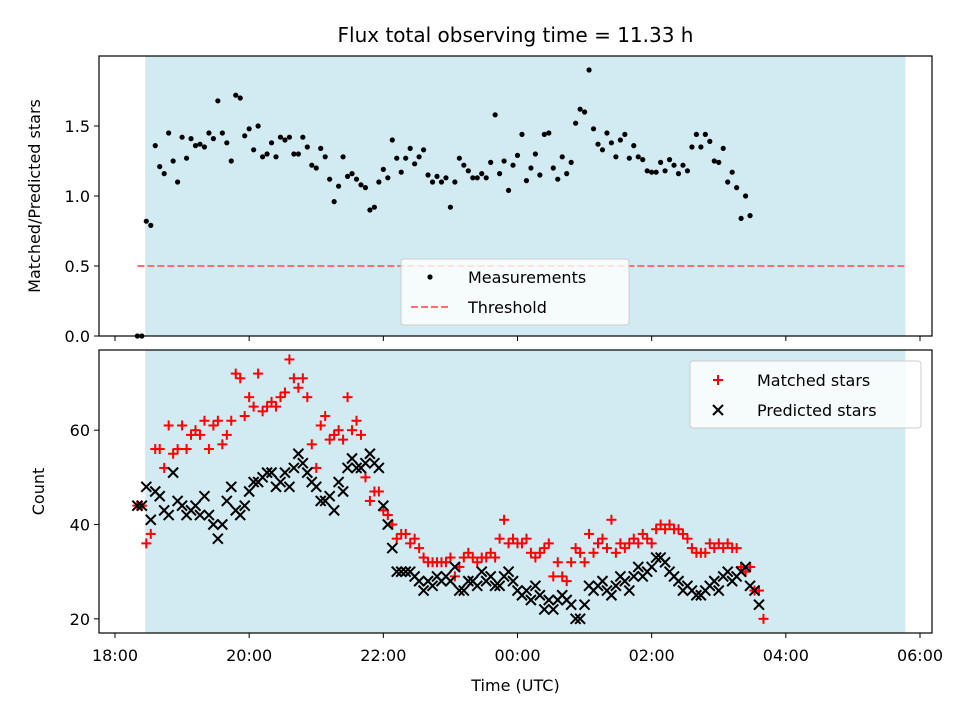 This screenshot has width=960, height=720. What do you see at coordinates (718, 380) in the screenshot?
I see `legend-matched-marker` at bounding box center [718, 380].